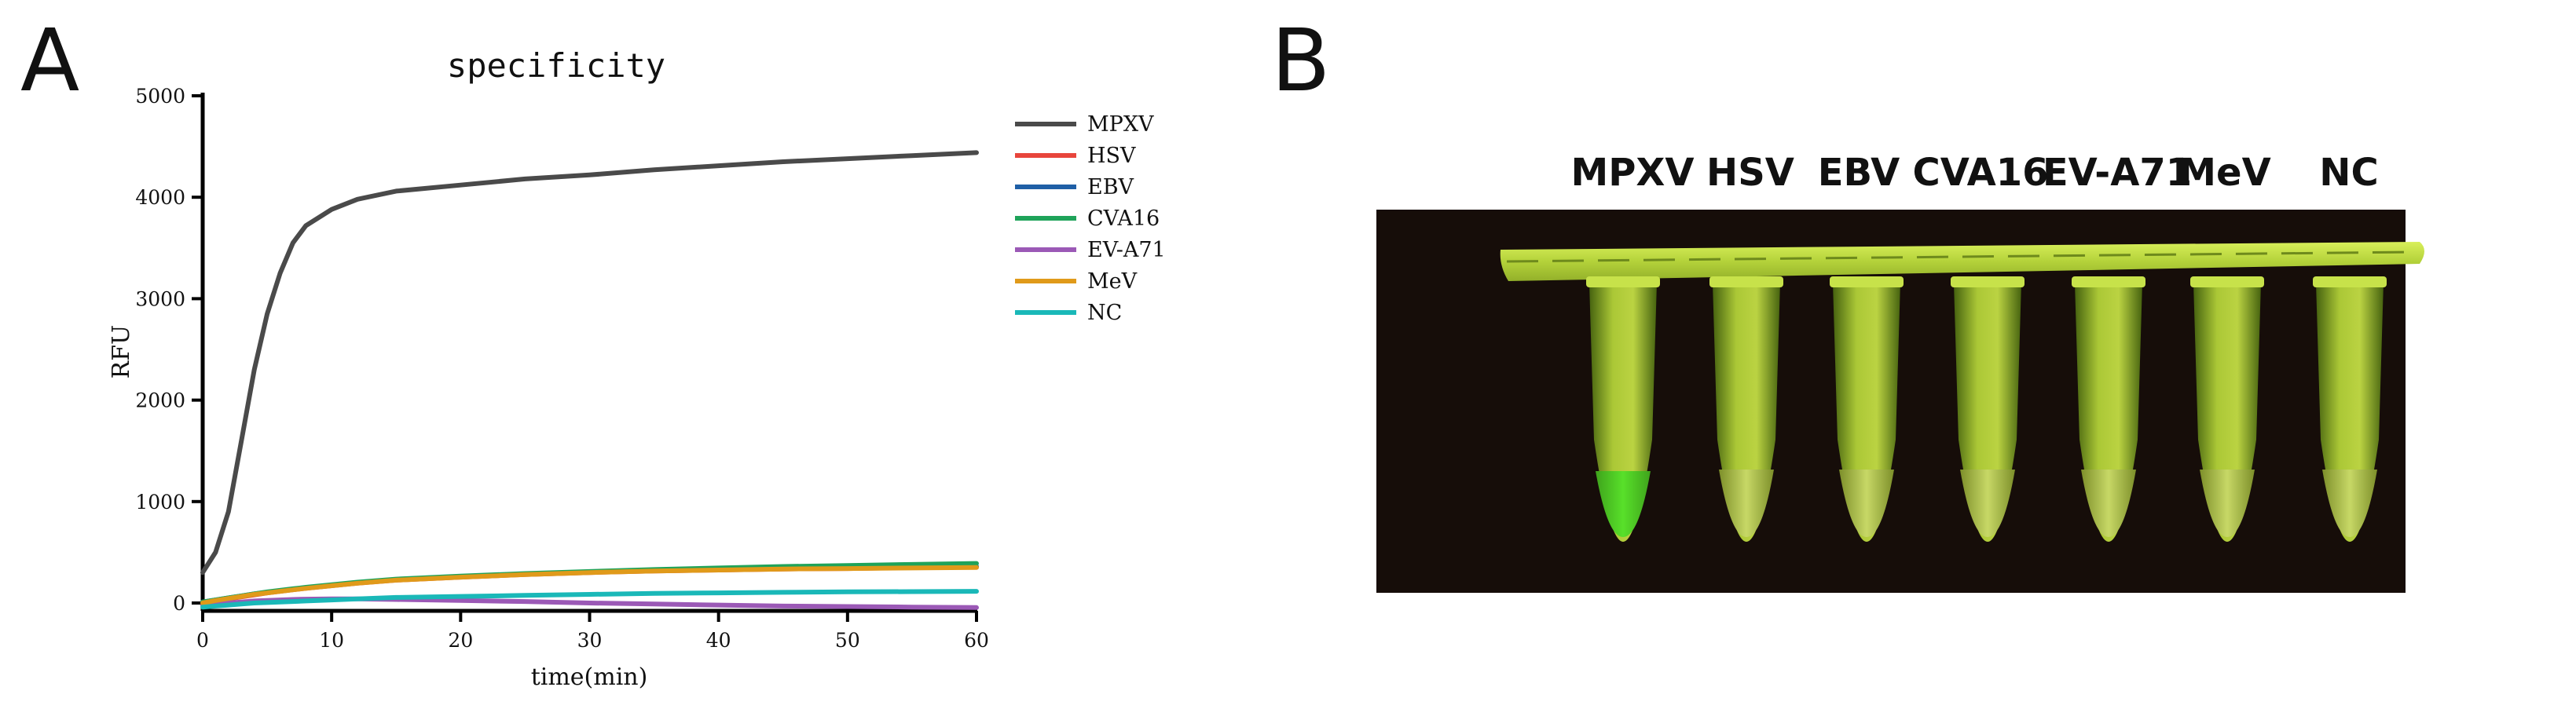 This screenshot has height=720, width=2576. Describe the element at coordinates (589, 677) in the screenshot. I see `x-axis-title: time(min)` at that location.